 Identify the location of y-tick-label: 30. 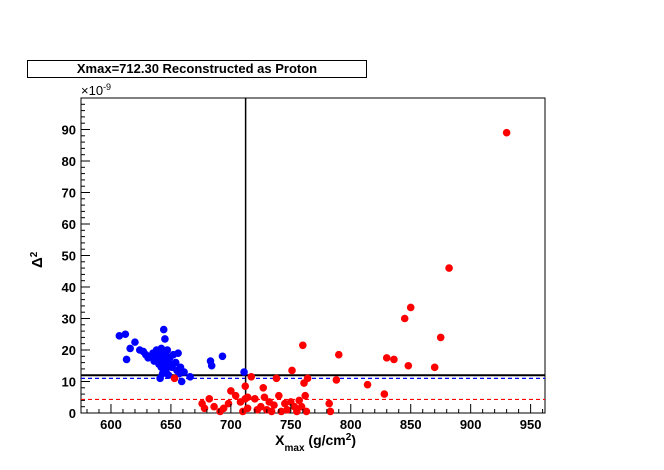
(69, 319).